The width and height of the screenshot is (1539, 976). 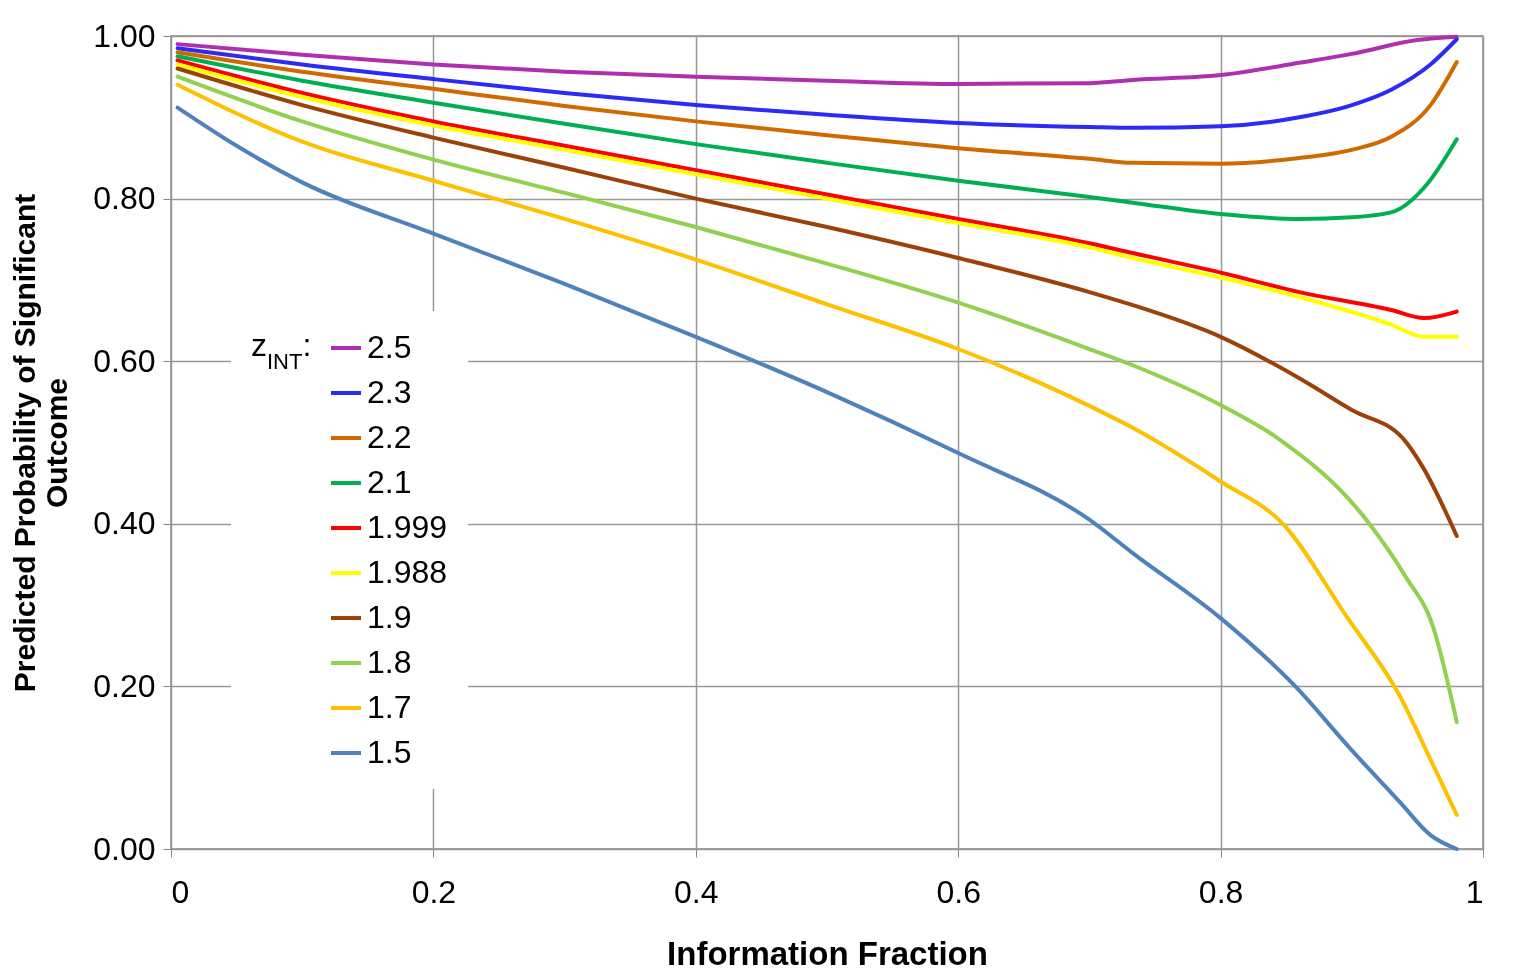 What do you see at coordinates (389, 617) in the screenshot?
I see `legend-label: 1.9` at bounding box center [389, 617].